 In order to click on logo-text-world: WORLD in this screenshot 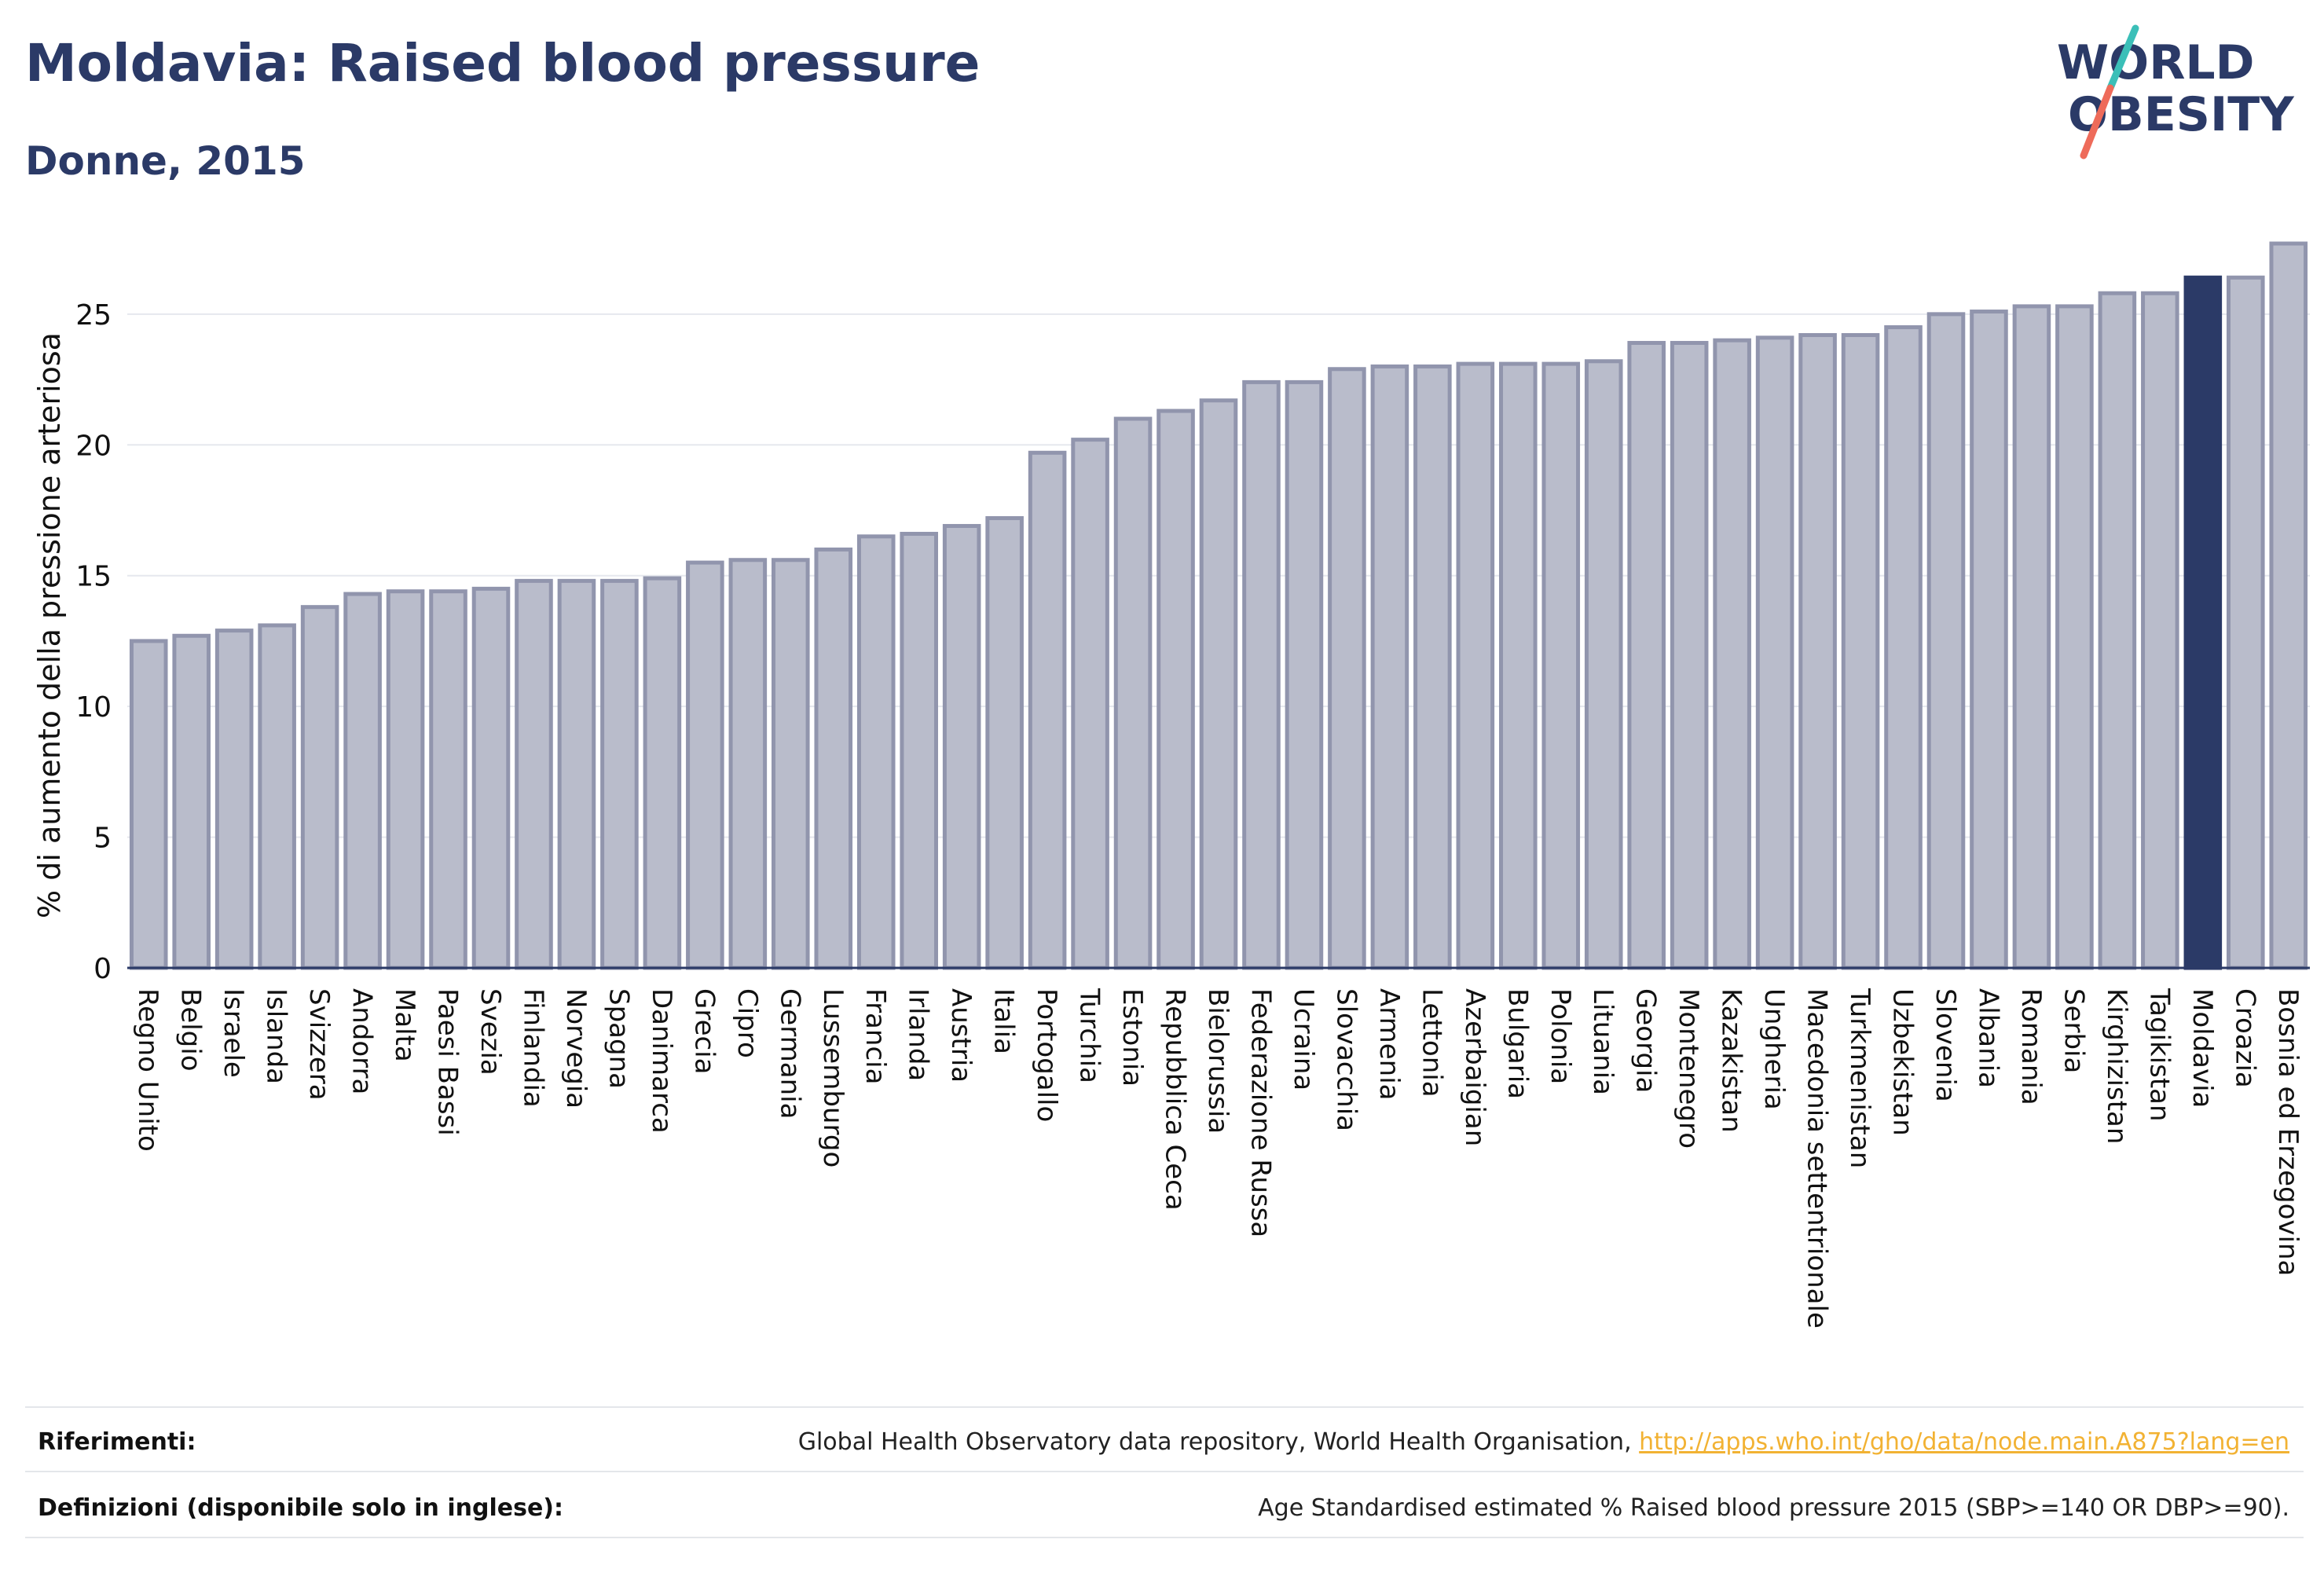, I will do `click(2155, 62)`.